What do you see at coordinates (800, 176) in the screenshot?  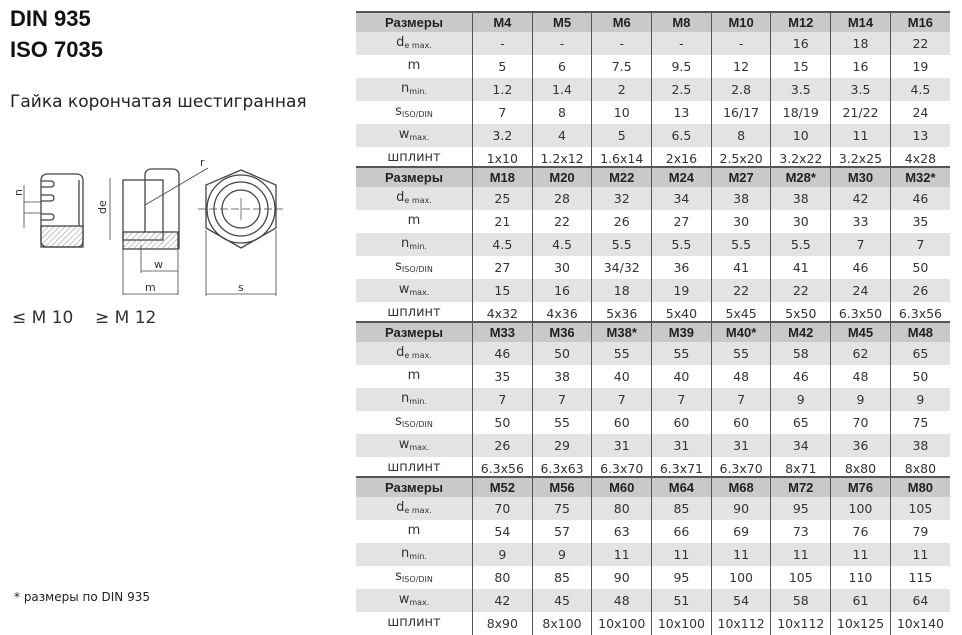 I see `size-header: M28*` at bounding box center [800, 176].